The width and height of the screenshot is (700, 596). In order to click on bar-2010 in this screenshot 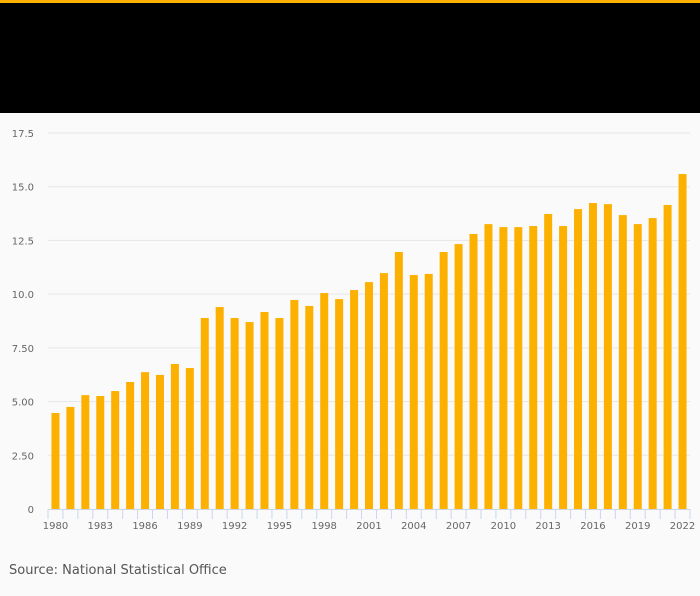, I will do `click(503, 368)`.